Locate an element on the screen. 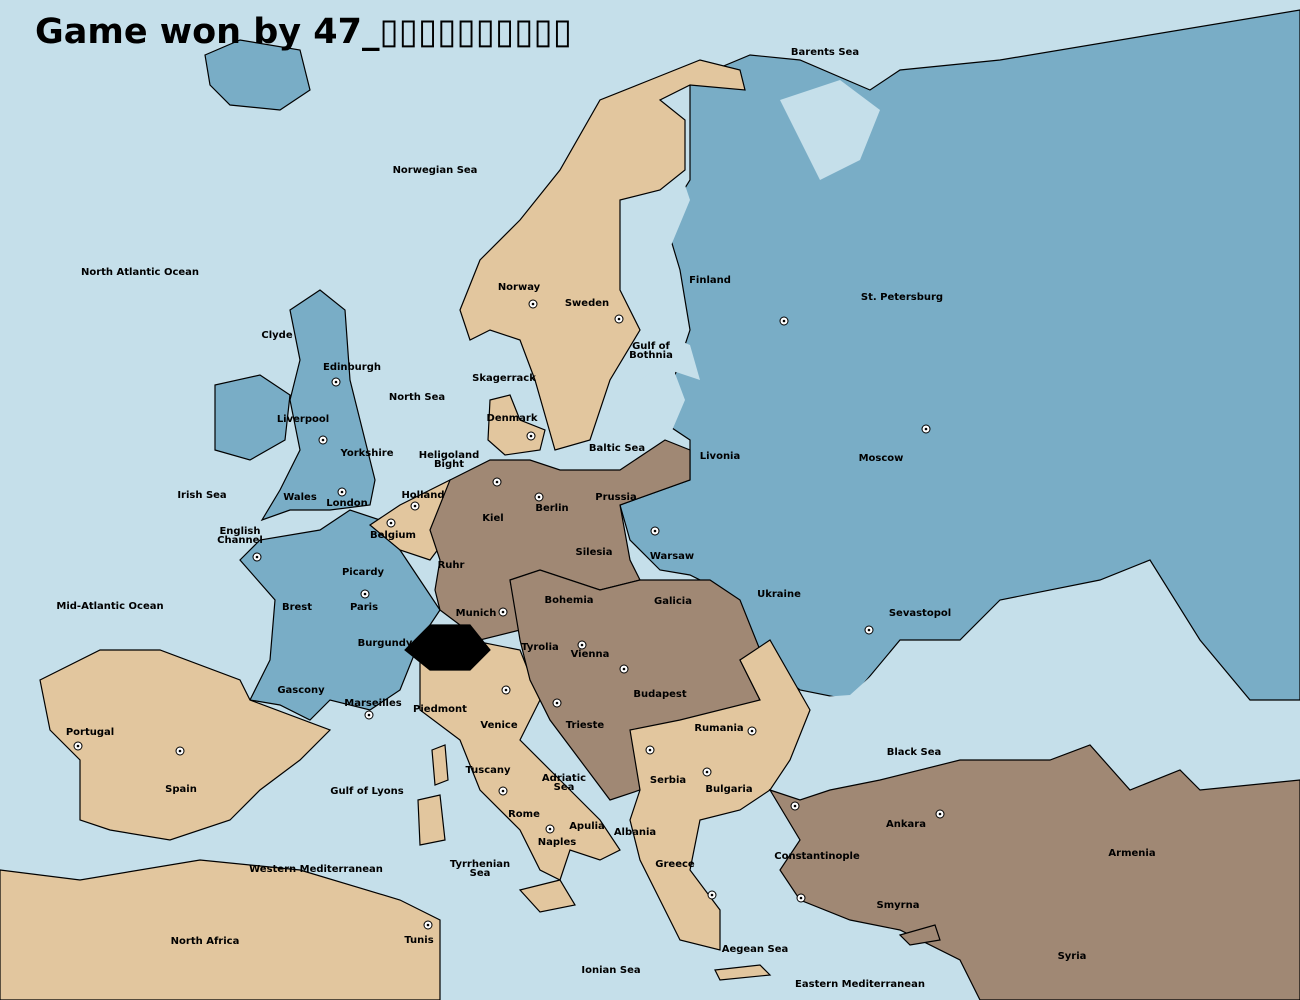  province-label: Gascony is located at coordinates (301, 690).